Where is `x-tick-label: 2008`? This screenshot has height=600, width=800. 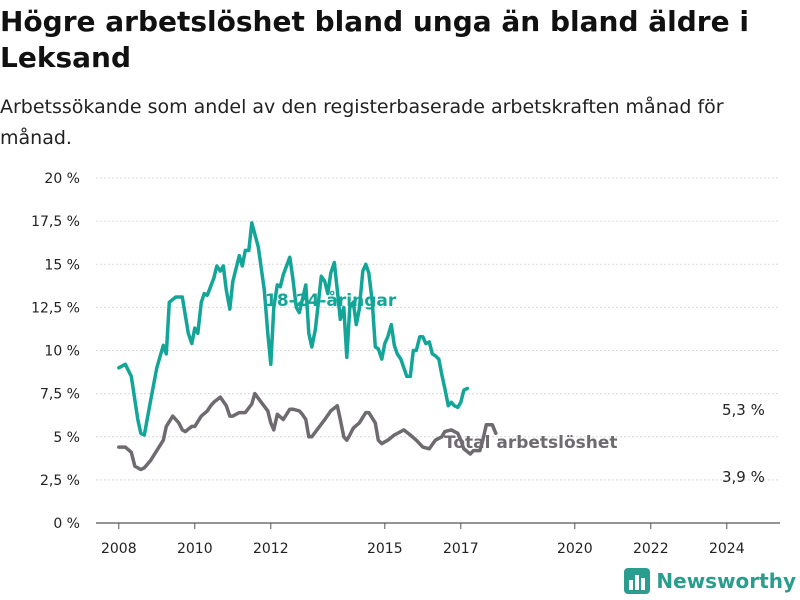 x-tick-label: 2008 is located at coordinates (119, 549).